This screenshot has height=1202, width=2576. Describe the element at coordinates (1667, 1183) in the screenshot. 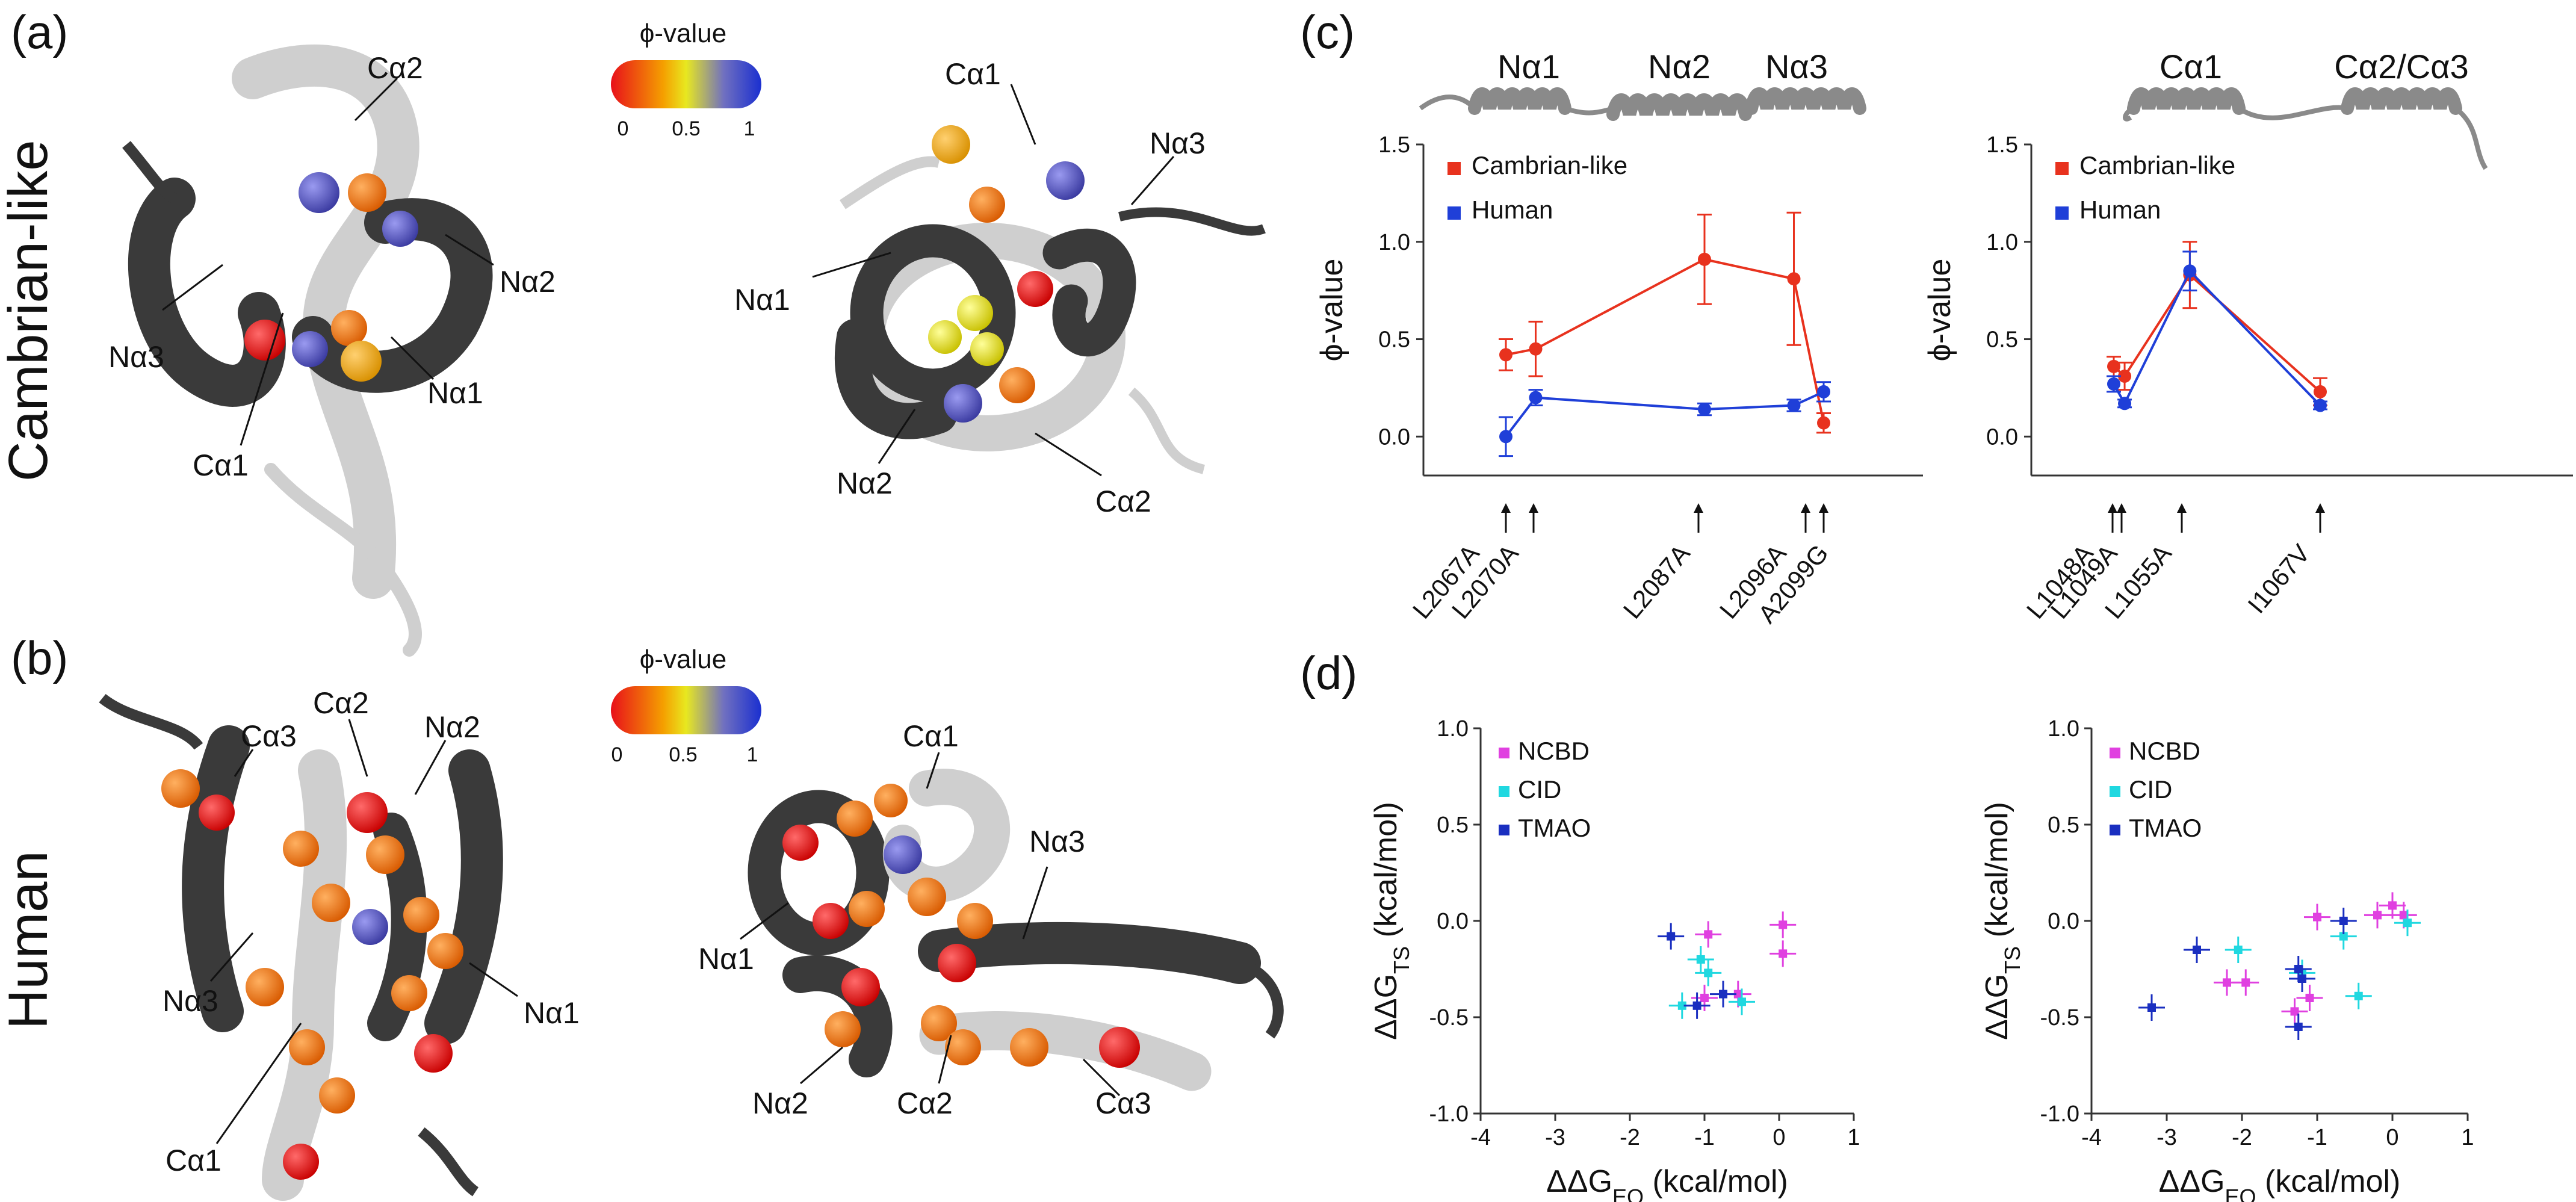

I see `x-axis-title: ΔΔGEQ (kcal/mol)` at that location.